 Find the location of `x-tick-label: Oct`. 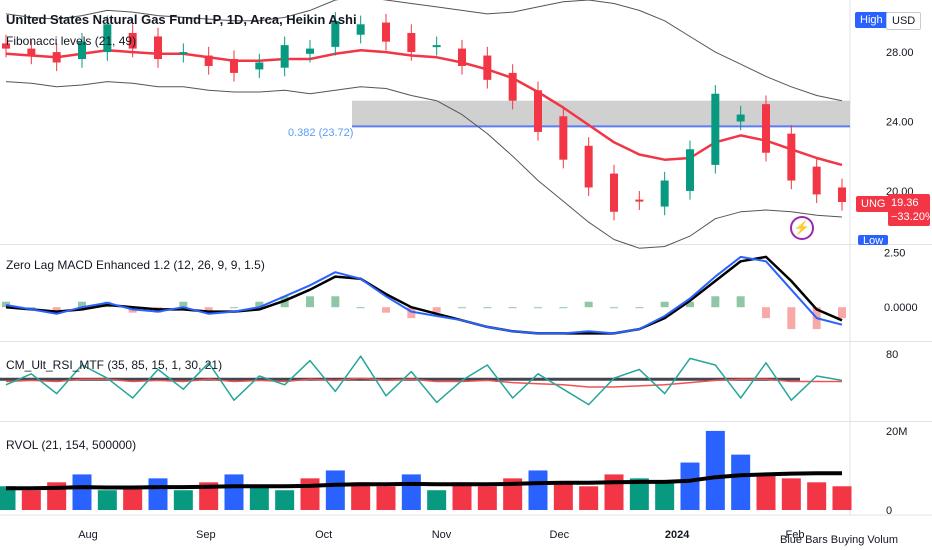

x-tick-label: Oct is located at coordinates (323, 535).